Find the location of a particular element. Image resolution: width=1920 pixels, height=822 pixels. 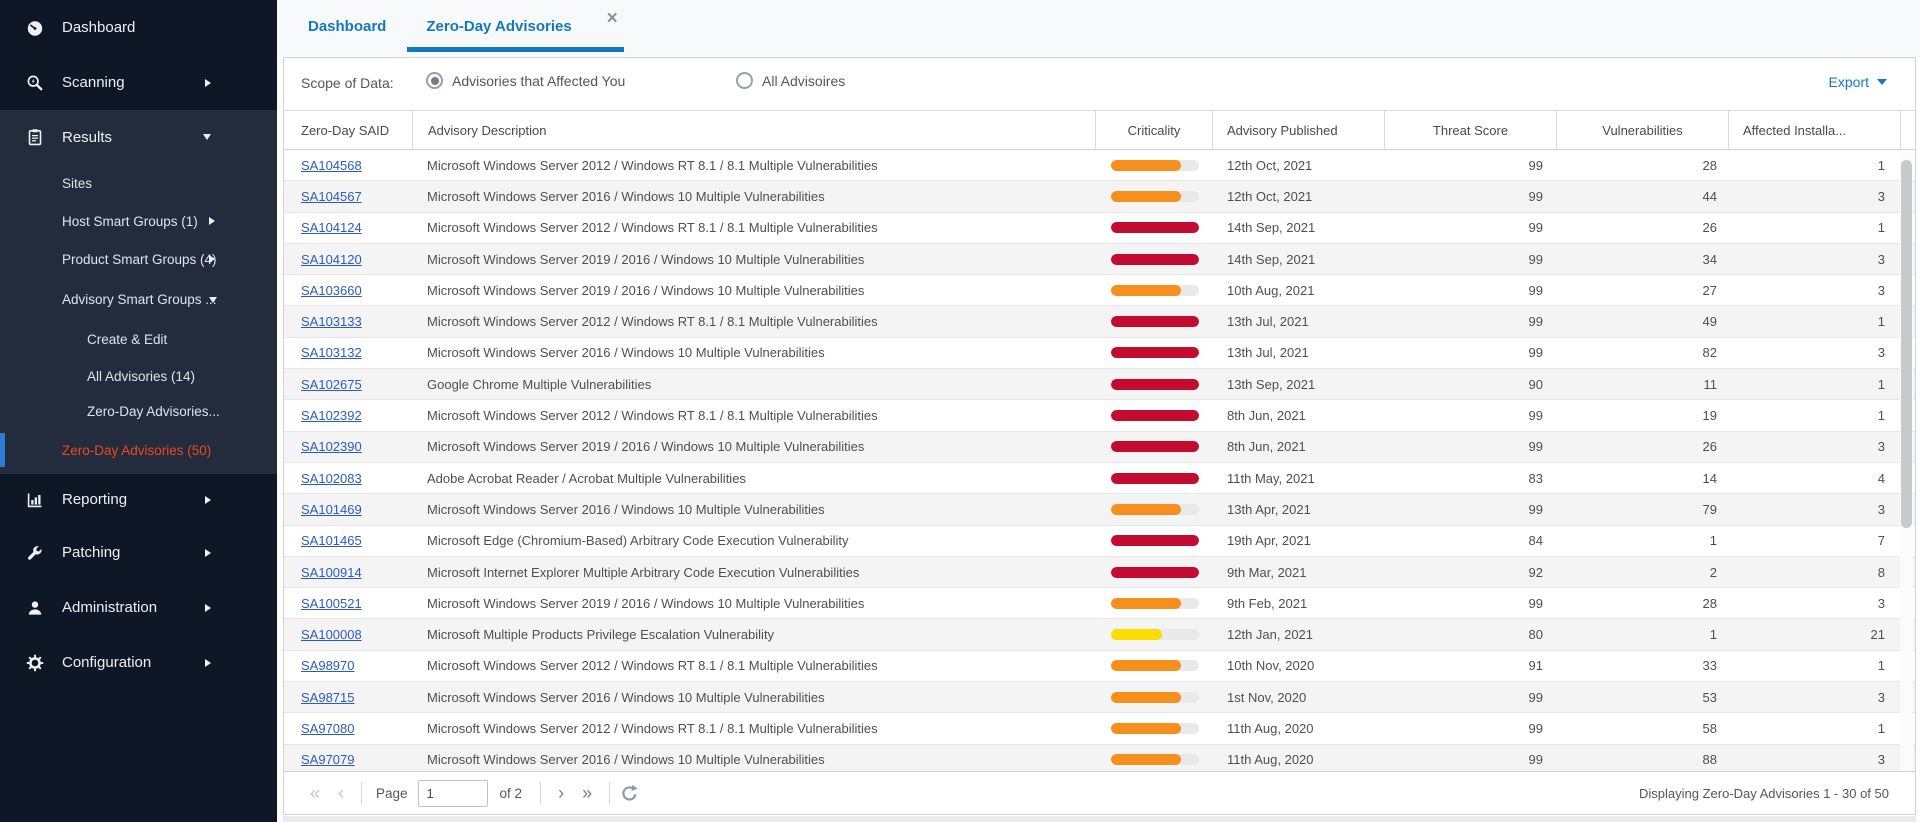

vertical-scrollbar is located at coordinates (1906, 462).